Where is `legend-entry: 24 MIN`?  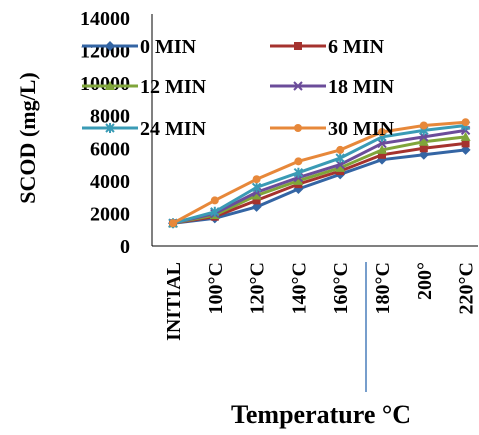 legend-entry: 24 MIN is located at coordinates (144, 129).